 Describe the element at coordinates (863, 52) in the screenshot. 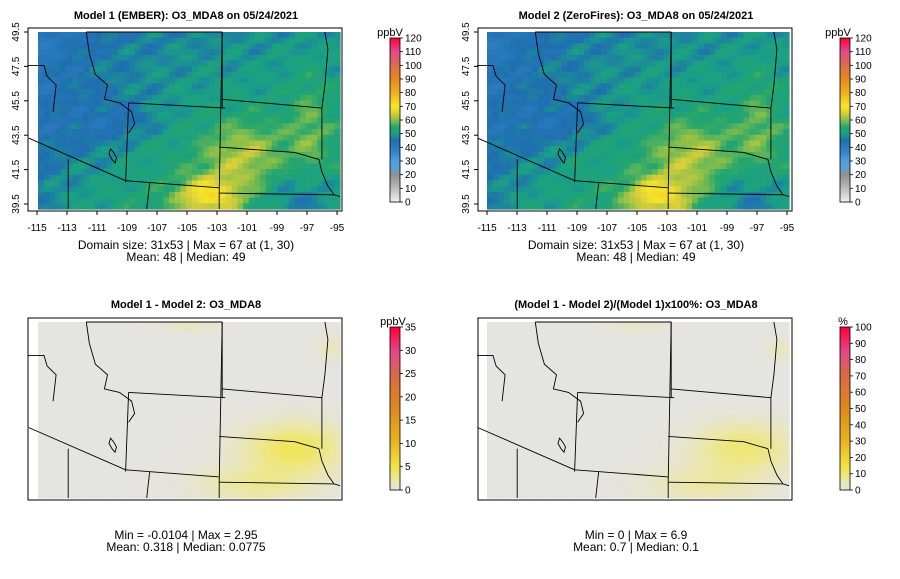

I see `colorbar-tick-label: 110` at that location.